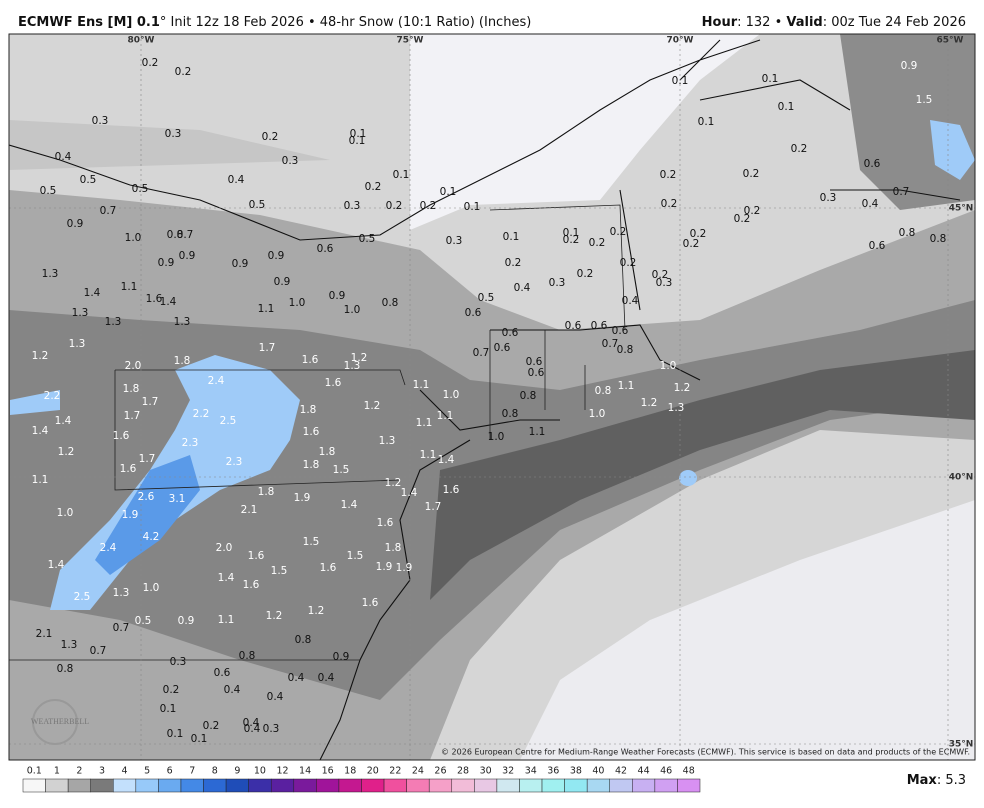  Describe the element at coordinates (216, 381) in the screenshot. I see `snow-amount: 2.4` at that location.